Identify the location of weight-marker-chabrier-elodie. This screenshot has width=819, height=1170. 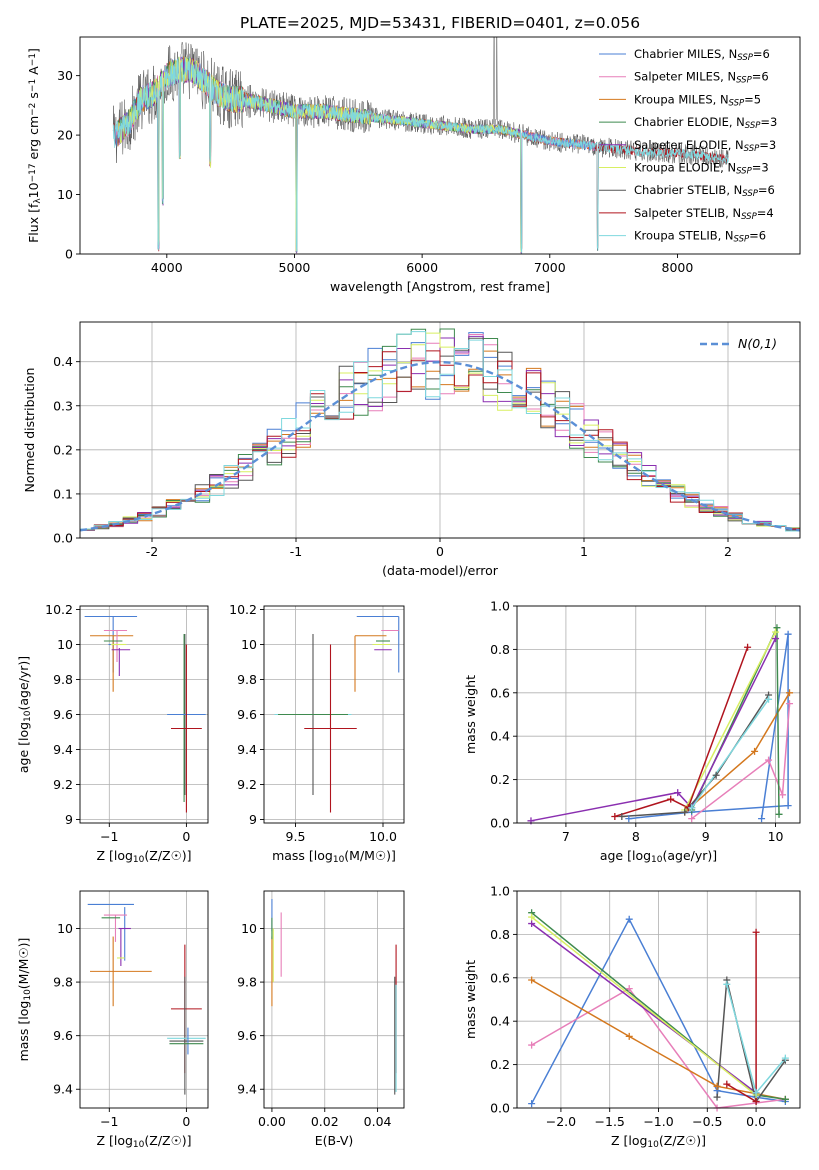
(779, 814).